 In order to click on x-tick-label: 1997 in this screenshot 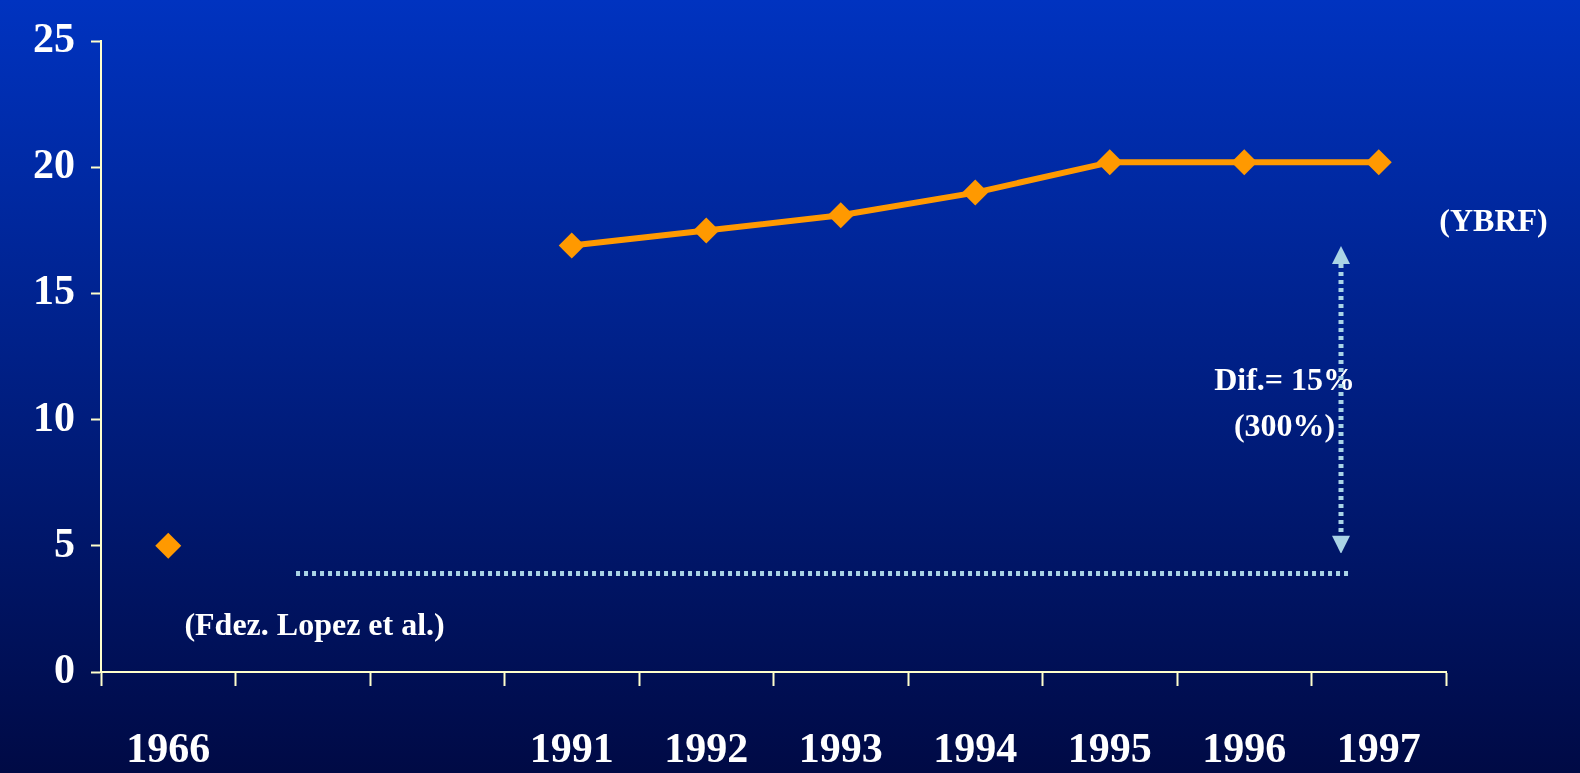, I will do `click(1378, 748)`.